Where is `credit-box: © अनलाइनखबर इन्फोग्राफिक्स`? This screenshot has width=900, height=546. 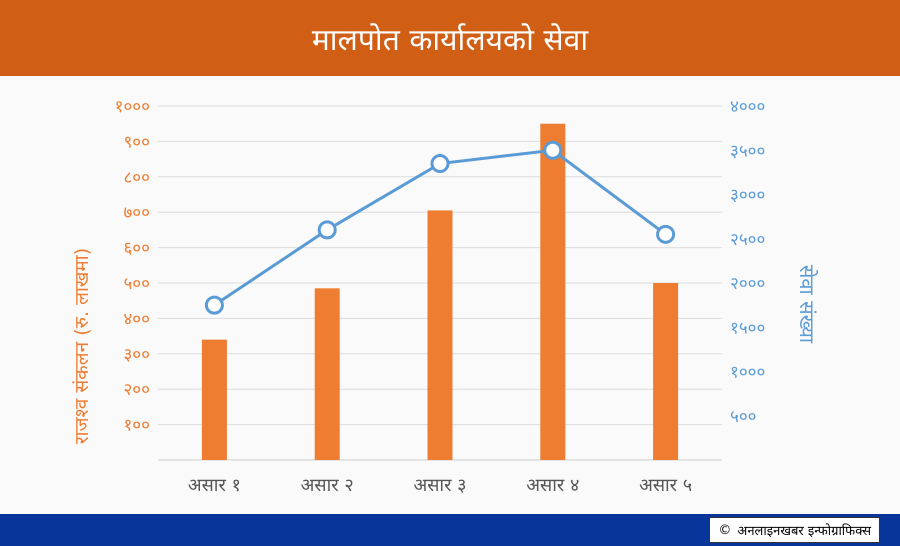 credit-box: © अनलाइनखबर इन्फोग्राफिक्स is located at coordinates (794, 530).